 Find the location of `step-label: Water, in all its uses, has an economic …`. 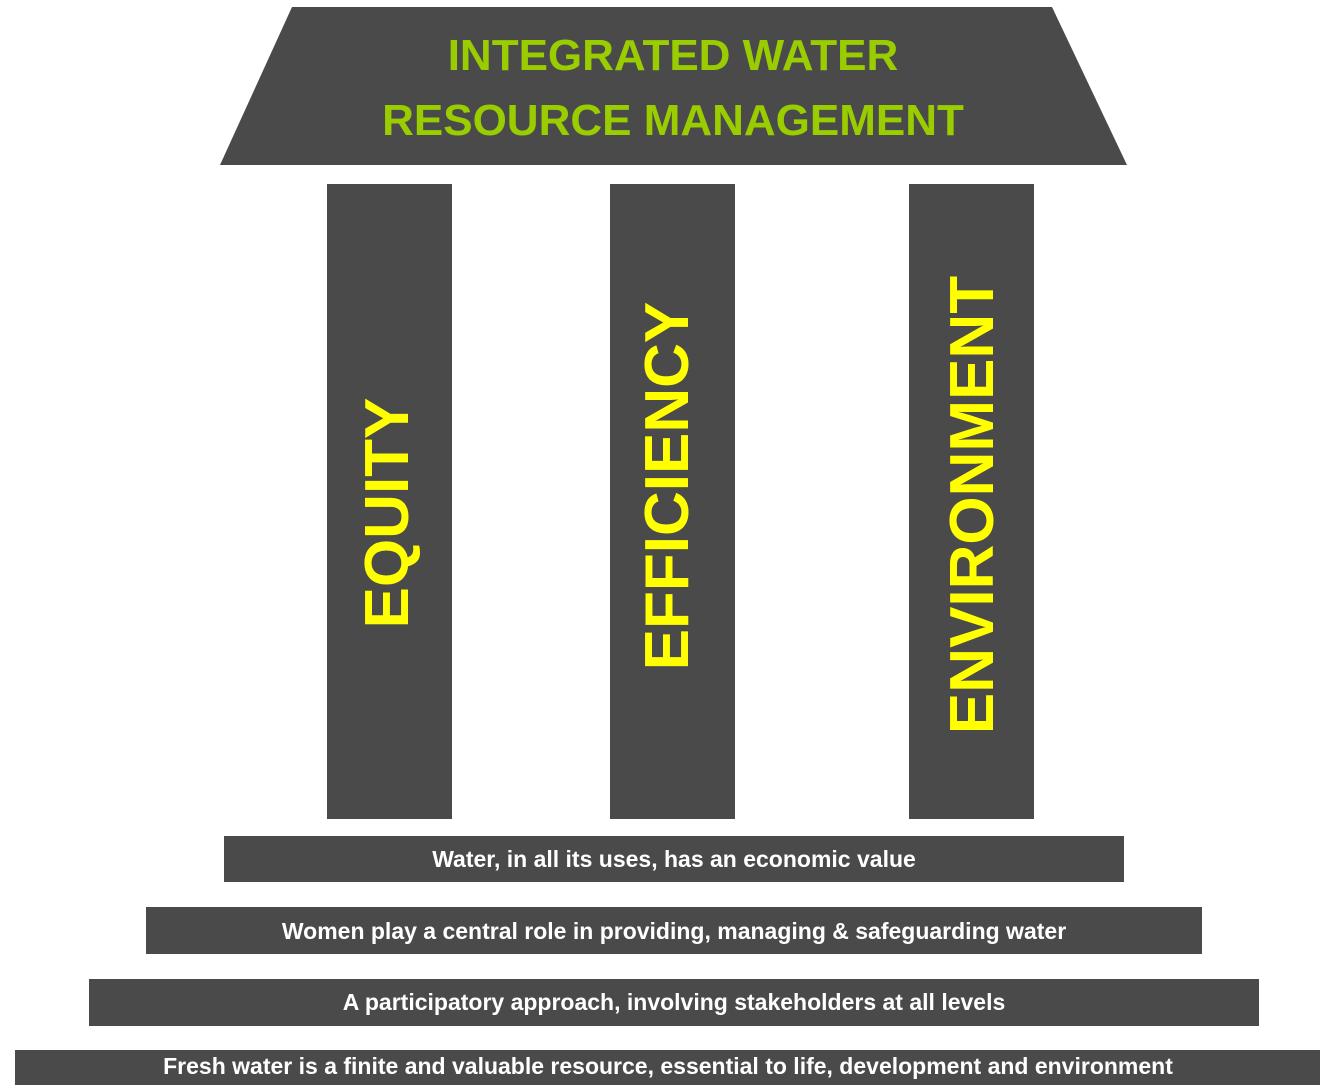

step-label: Water, in all its uses, has an economic … is located at coordinates (674, 859).